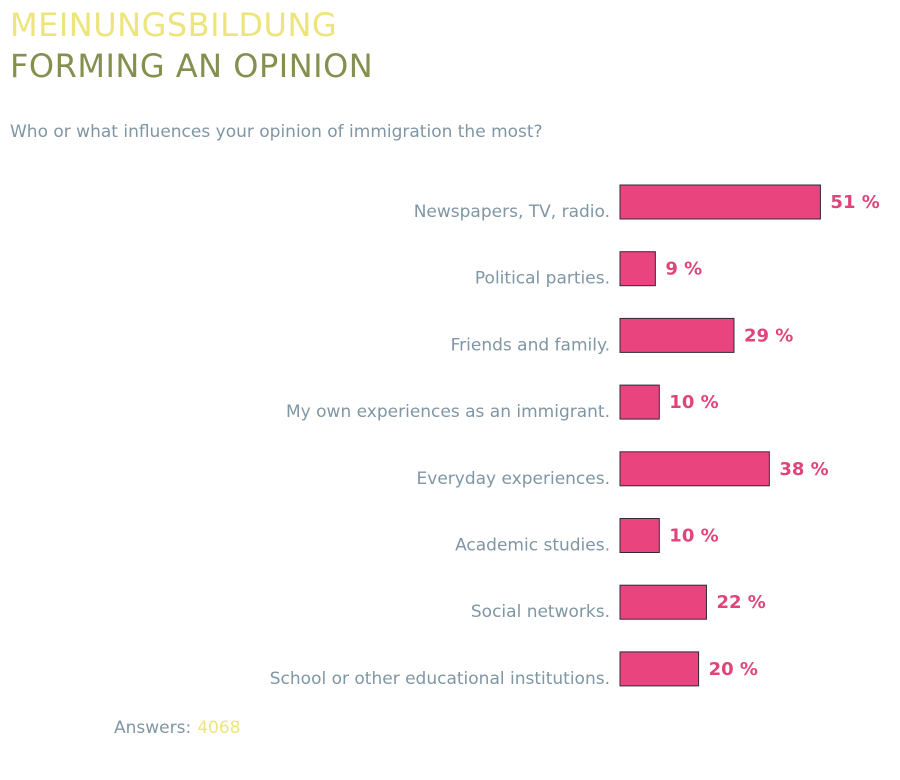 Image resolution: width=900 pixels, height=780 pixels. I want to click on answers-label: Answers:, so click(153, 728).